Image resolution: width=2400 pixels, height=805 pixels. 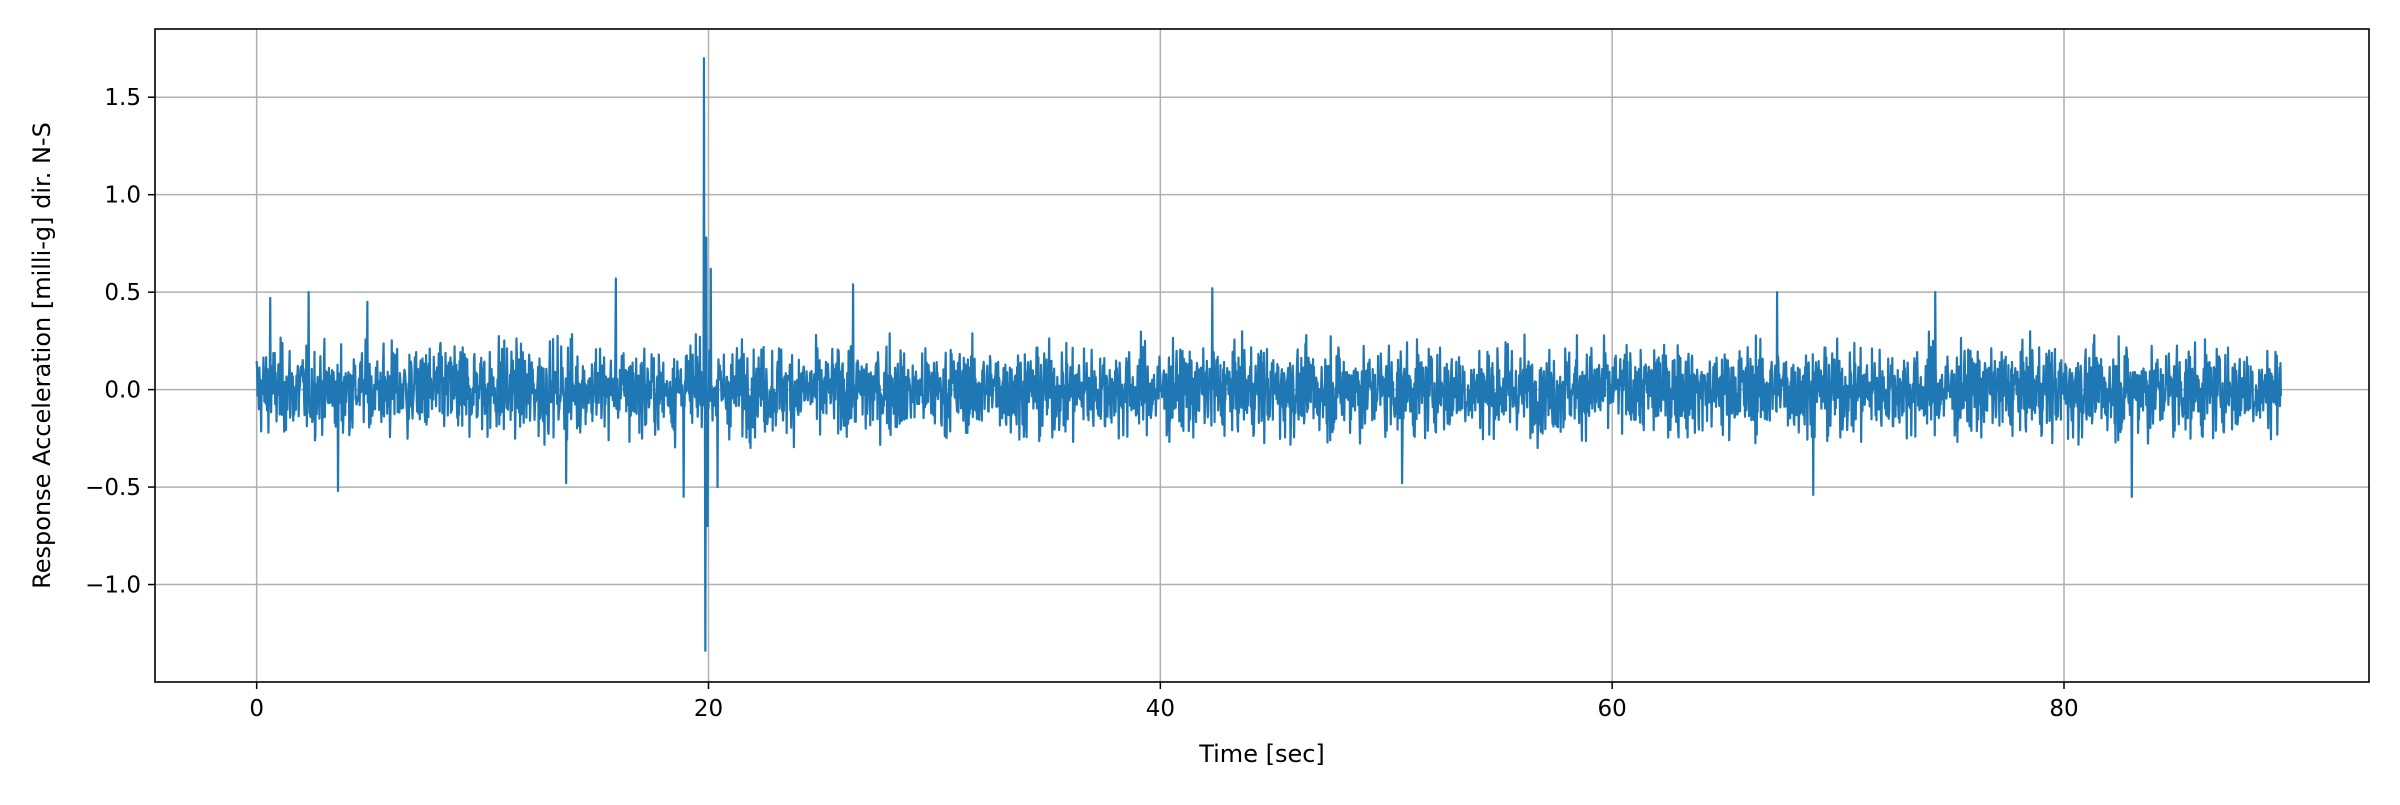 I want to click on y-tick-label: −1.0, so click(x=113, y=586).